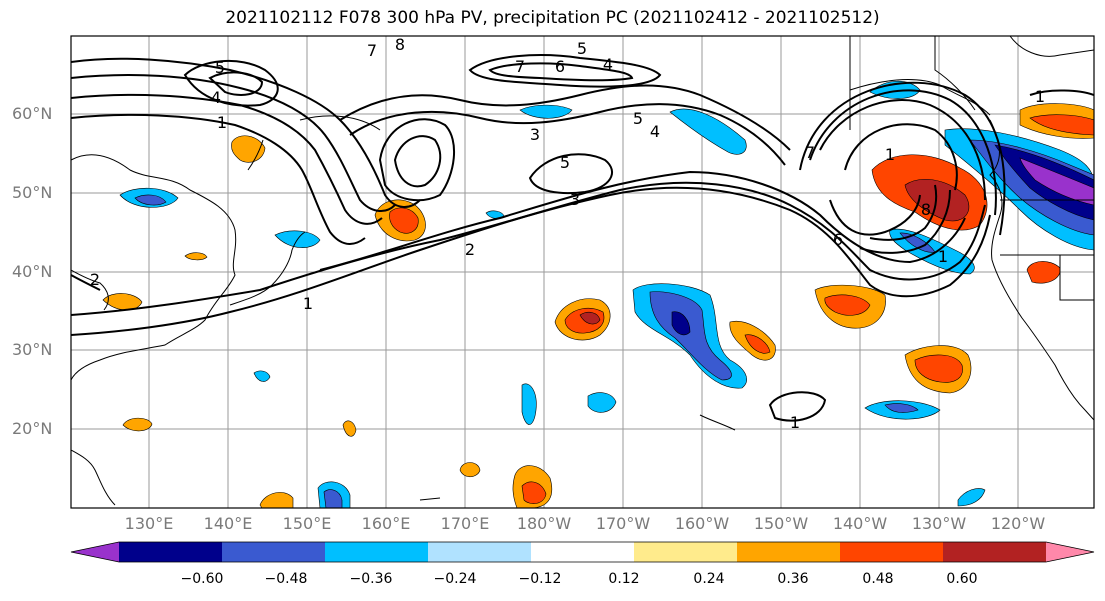  What do you see at coordinates (540, 579) in the screenshot?
I see `colorbar-tick-label: −0.12` at bounding box center [540, 579].